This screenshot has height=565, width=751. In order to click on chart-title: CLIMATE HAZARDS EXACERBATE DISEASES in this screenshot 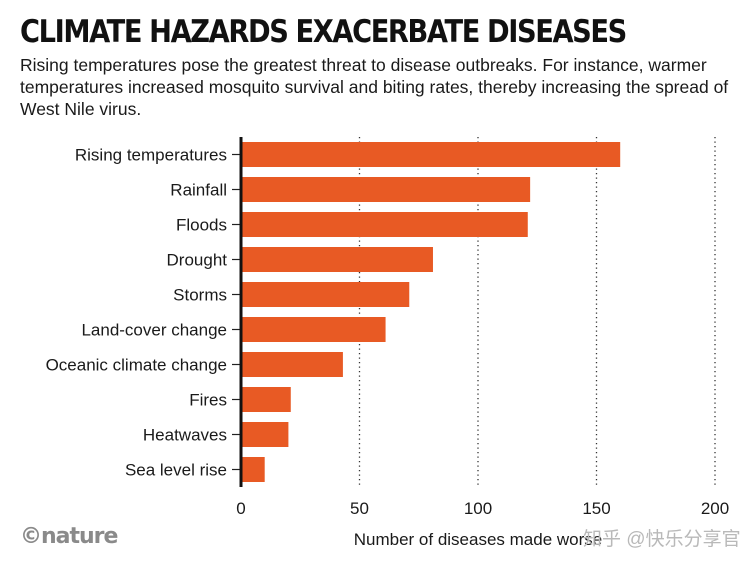, I will do `click(323, 32)`.